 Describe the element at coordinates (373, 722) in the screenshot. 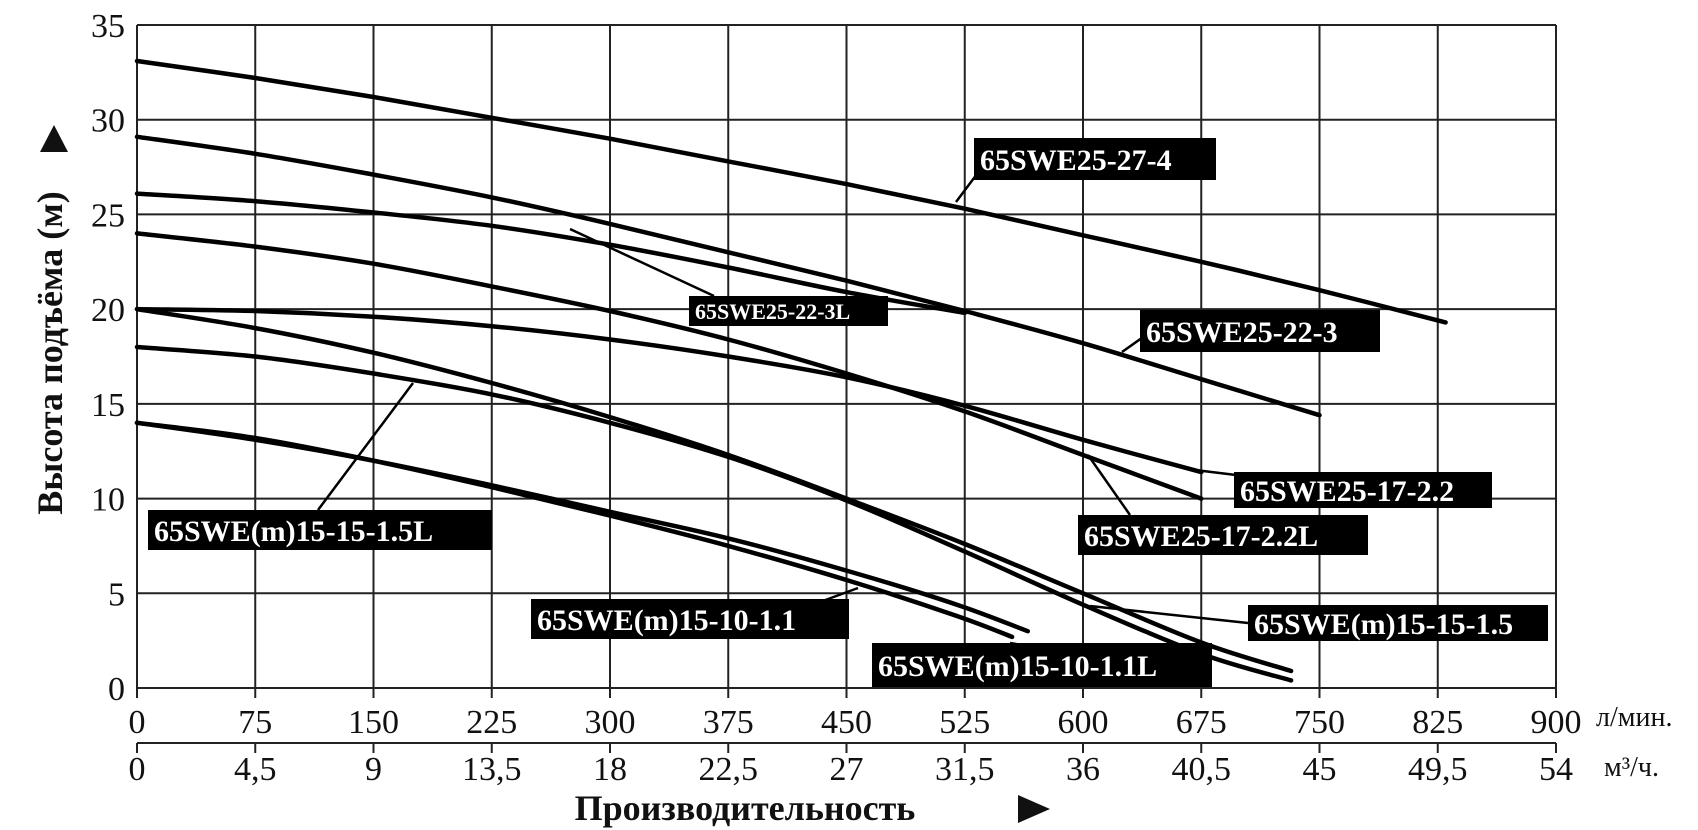

I see `x-tick-label: 150` at that location.